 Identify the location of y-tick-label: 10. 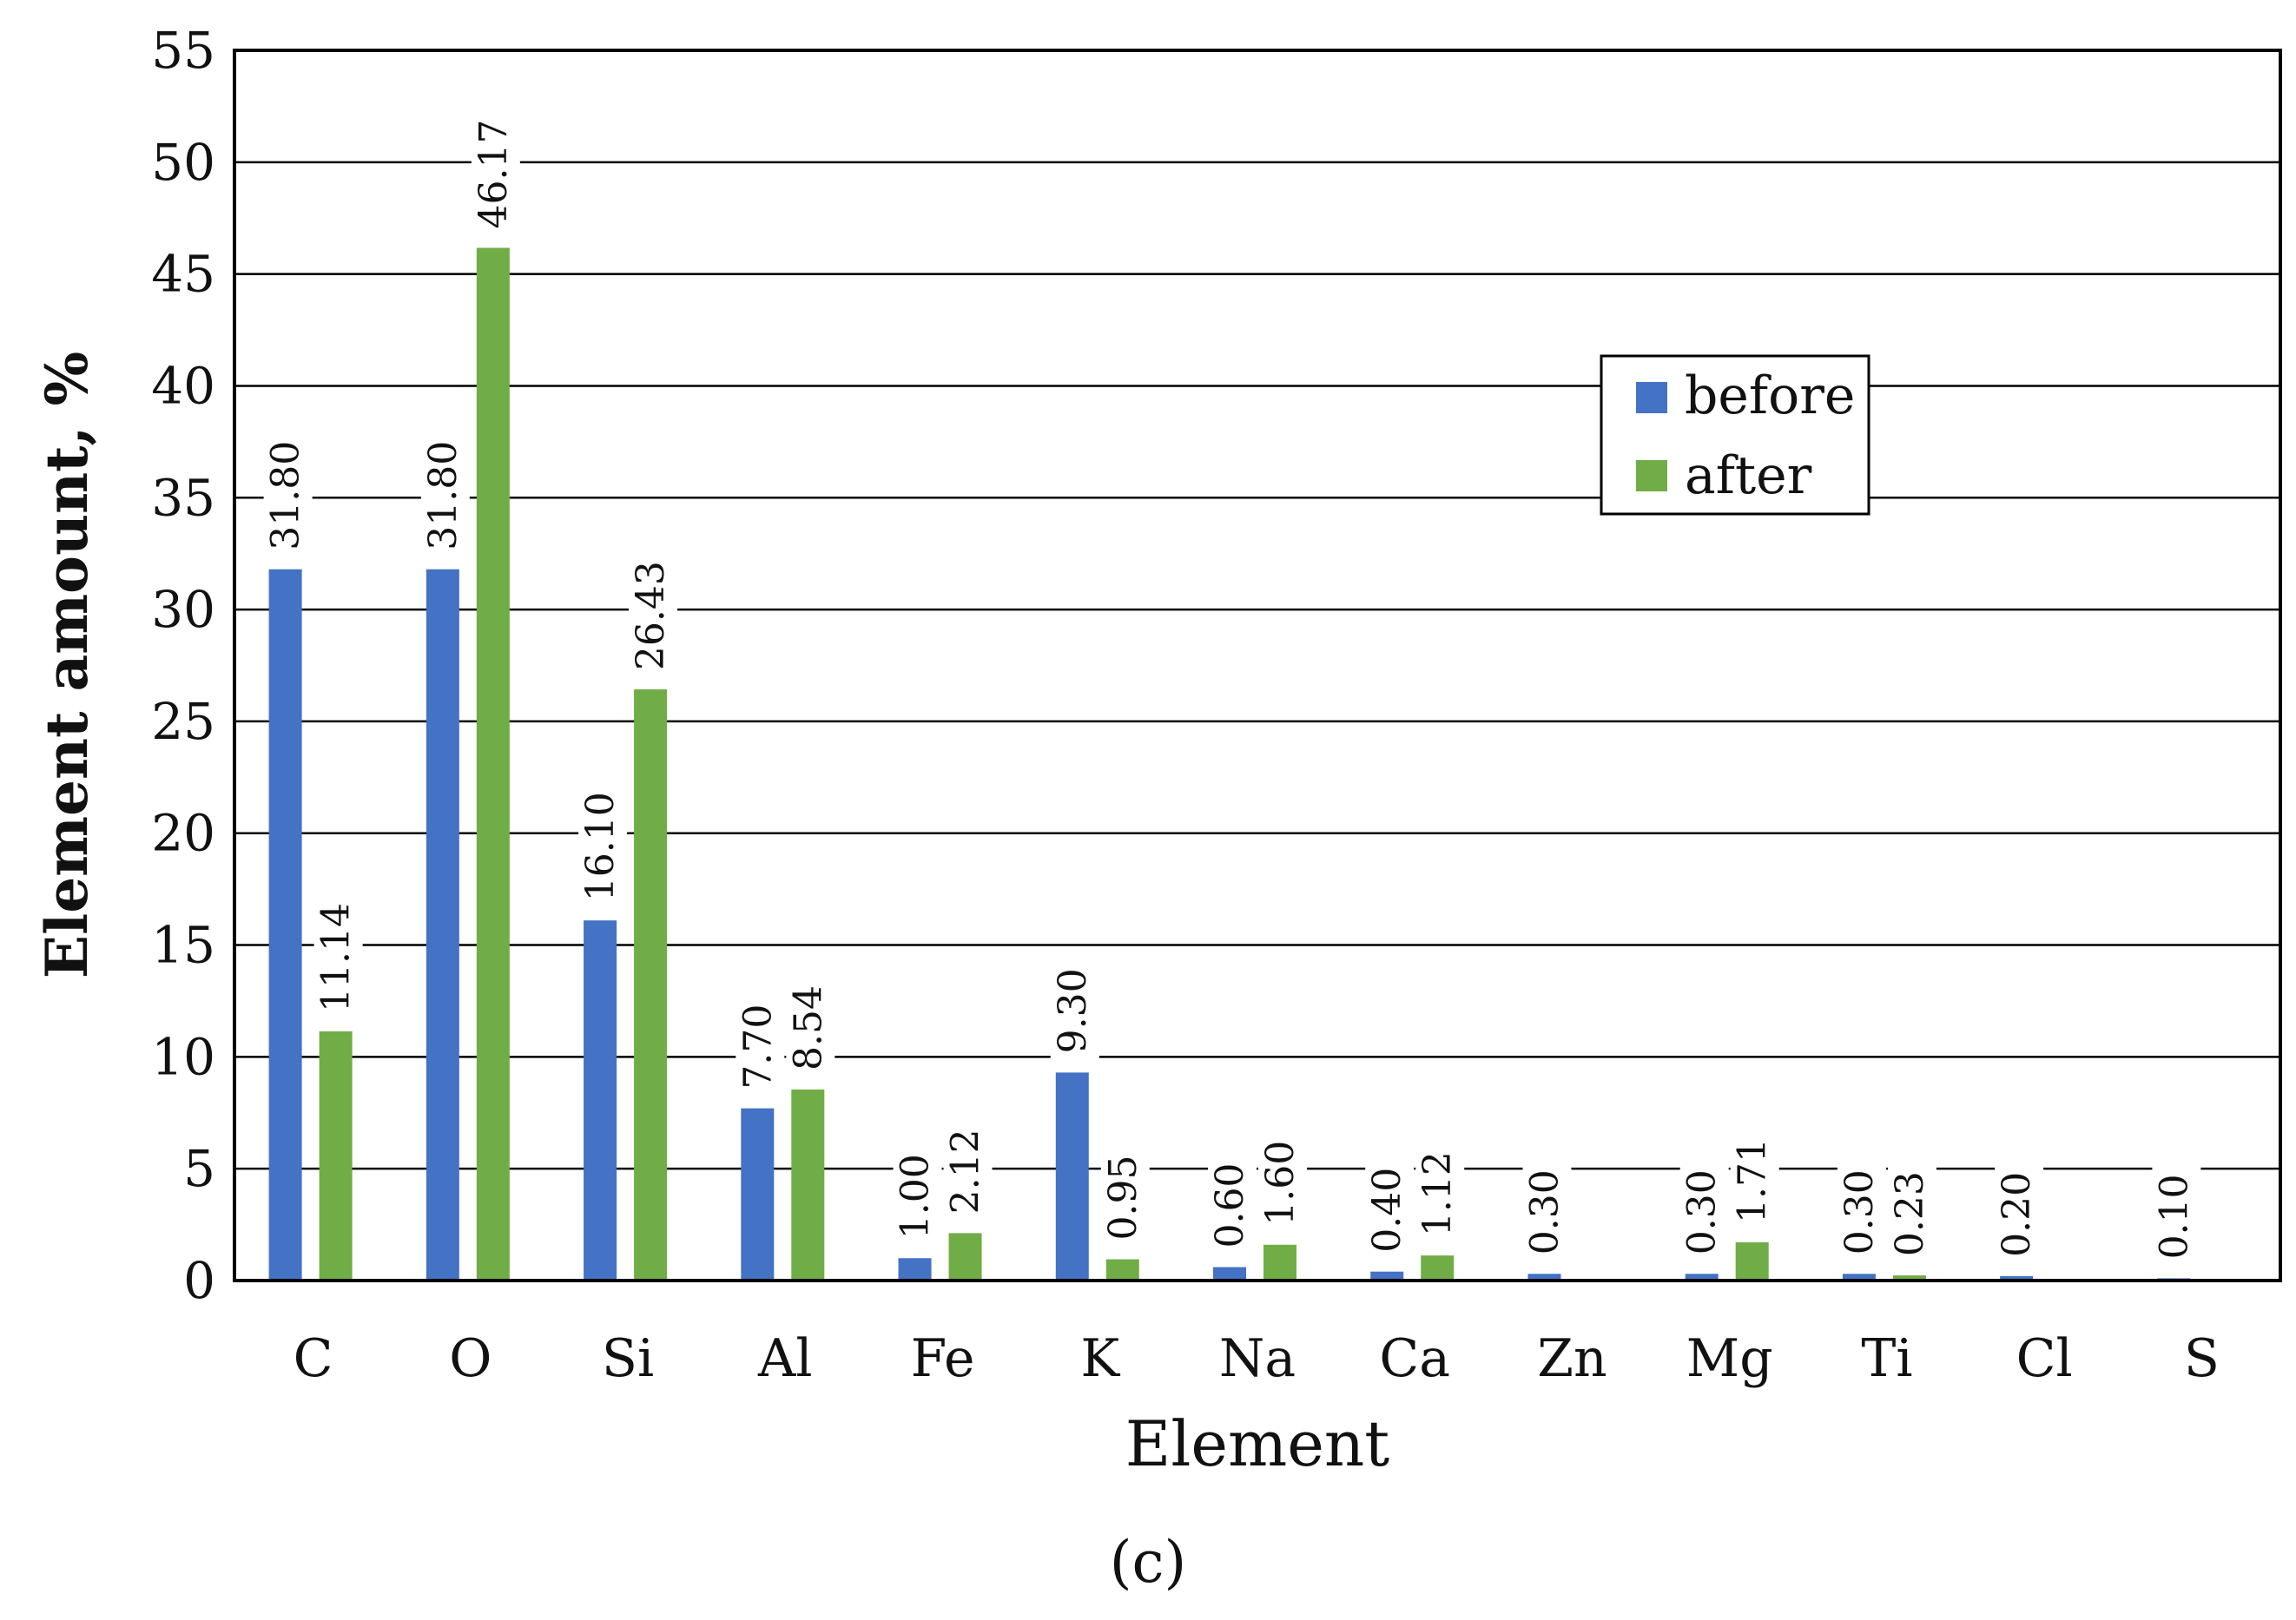
(183, 1056).